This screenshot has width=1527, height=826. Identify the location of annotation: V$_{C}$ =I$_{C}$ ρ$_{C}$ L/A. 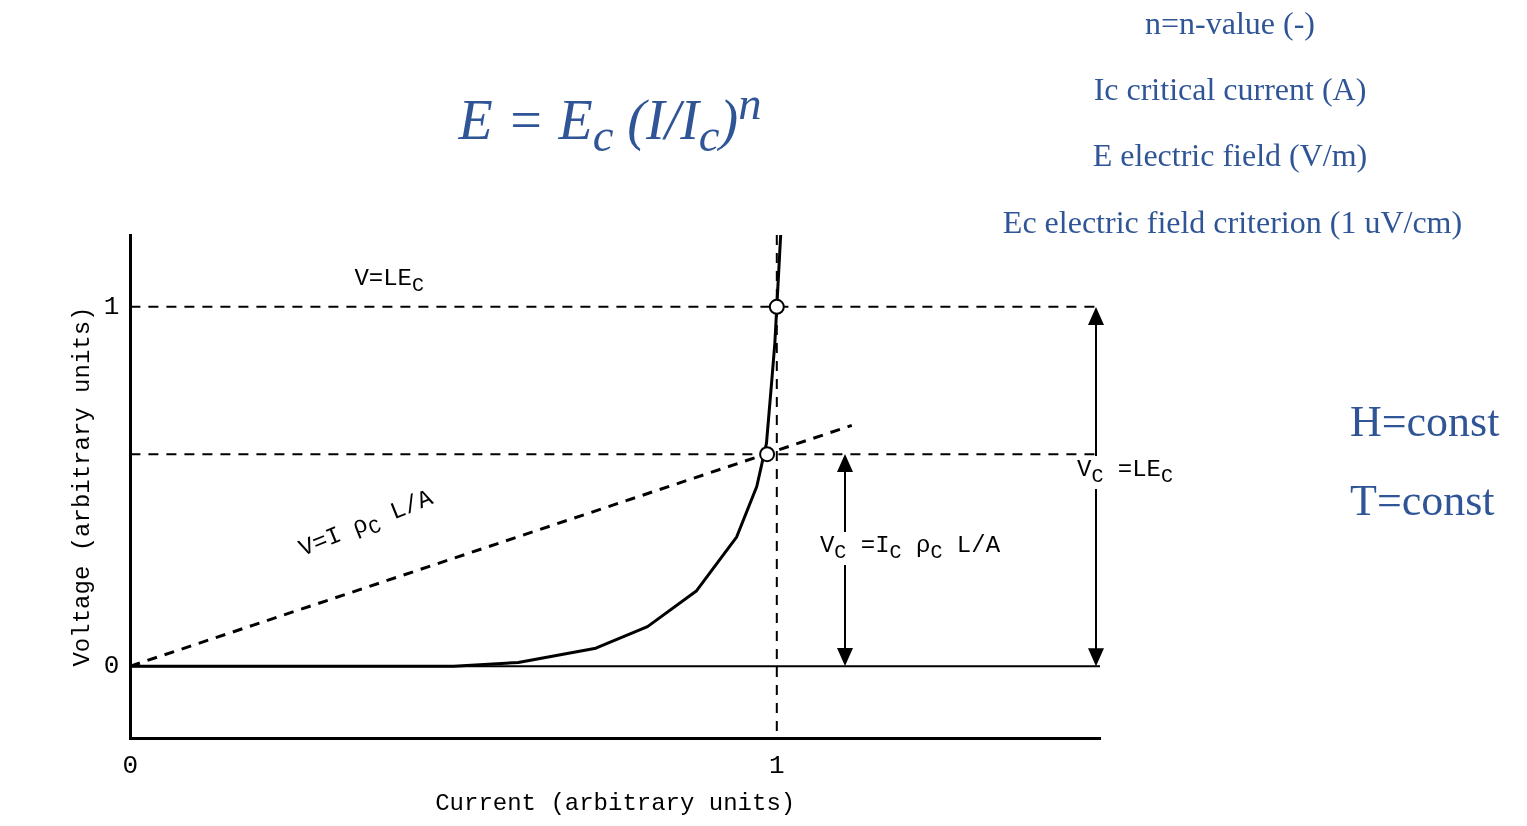
(910, 548).